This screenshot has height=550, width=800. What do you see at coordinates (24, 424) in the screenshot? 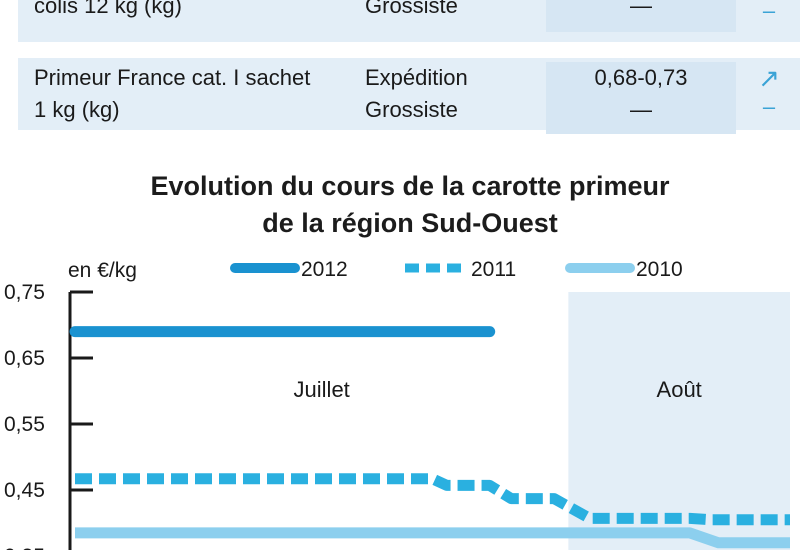
I see `y-tick-label: 0,55` at bounding box center [24, 424].